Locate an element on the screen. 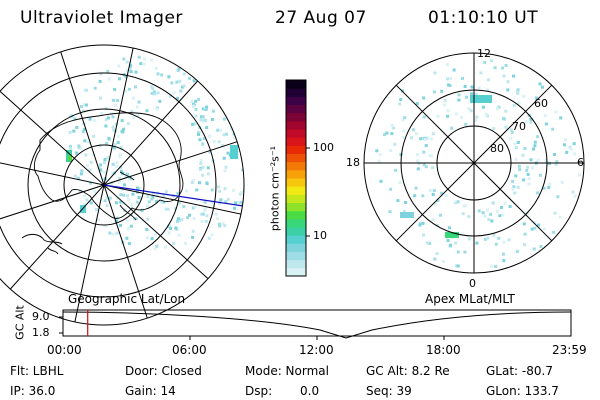 Image resolution: width=600 pixels, height=400 pixels. status-door: Door: Closed is located at coordinates (163, 371).